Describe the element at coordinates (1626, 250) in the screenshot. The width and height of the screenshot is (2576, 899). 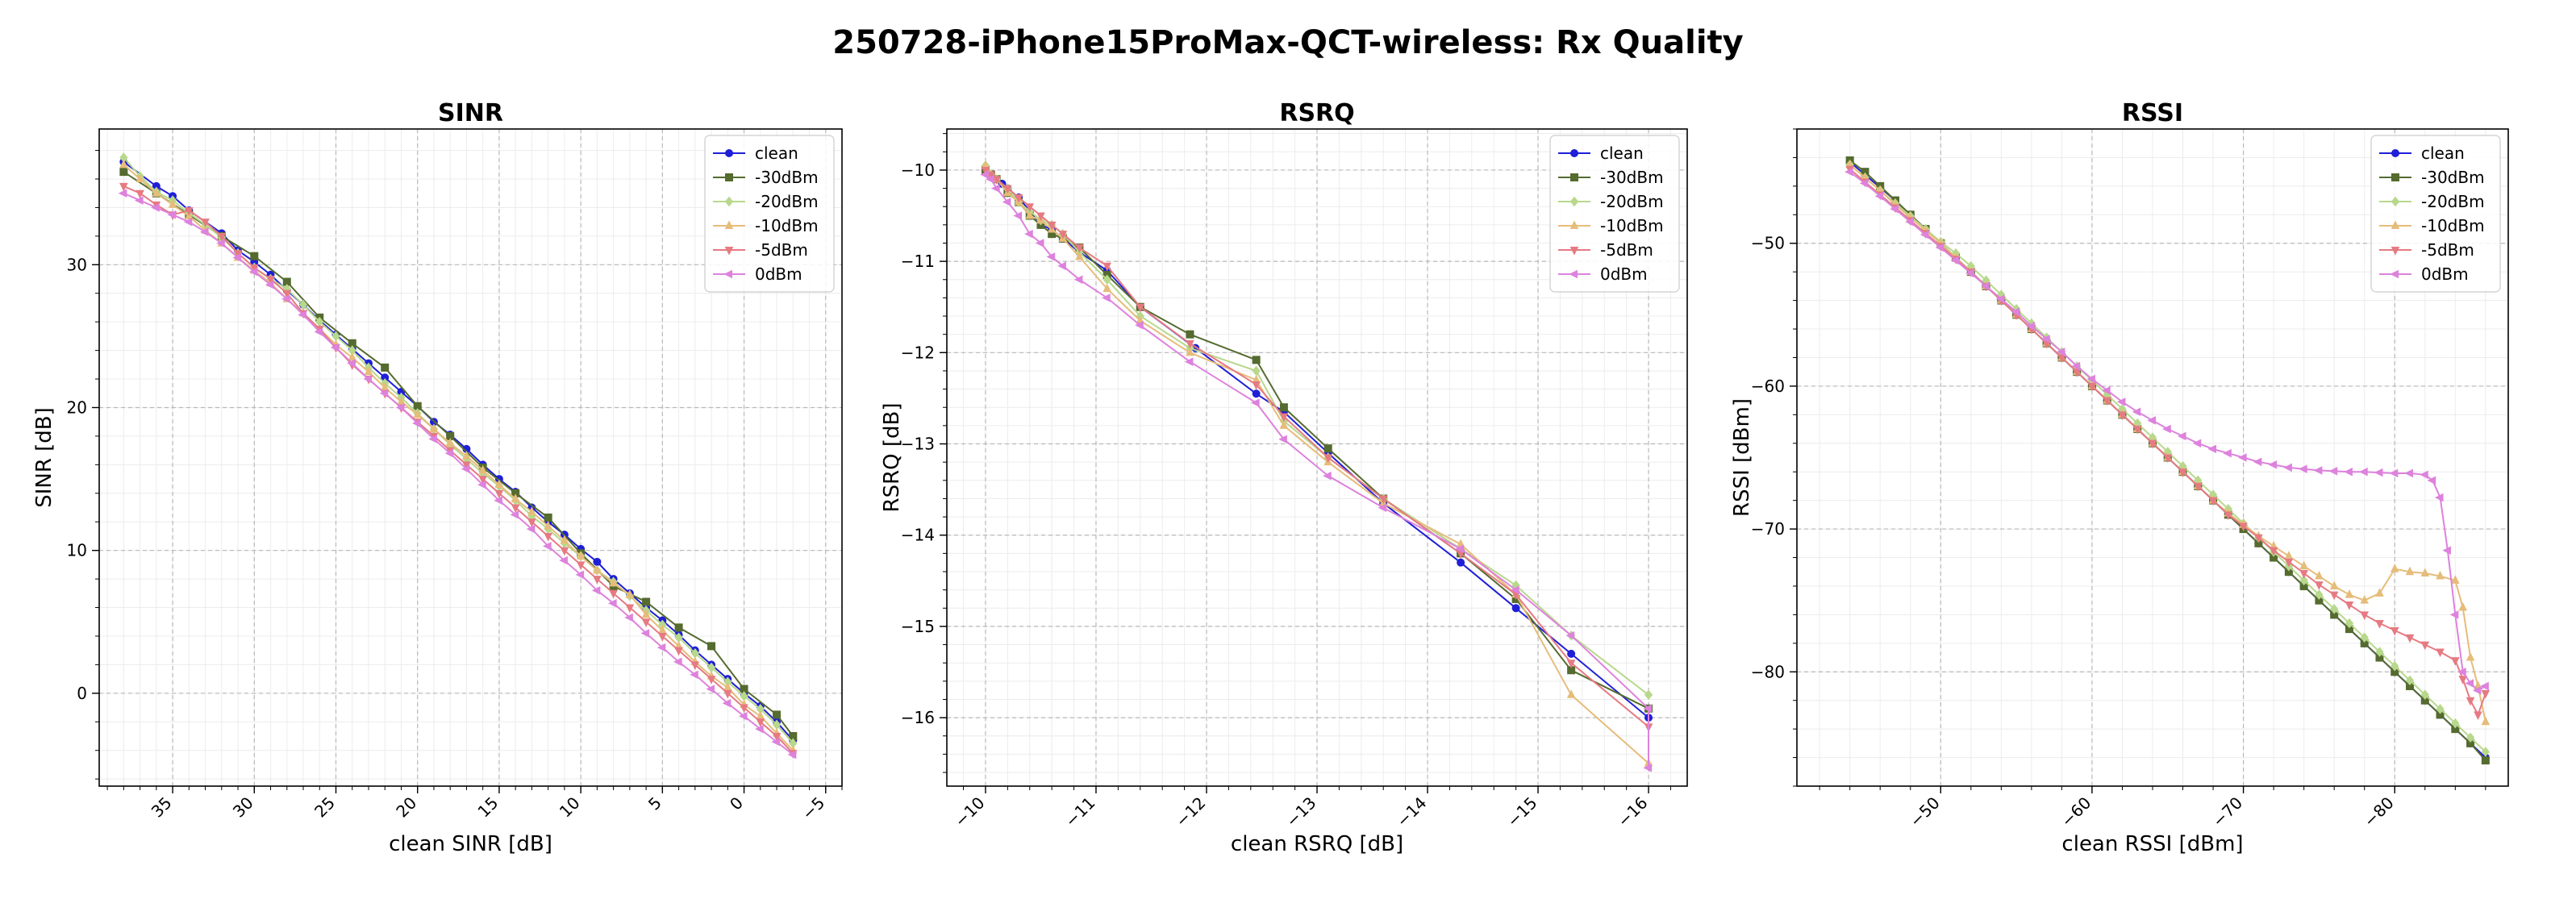
I see `legend-label: -5dBm` at that location.